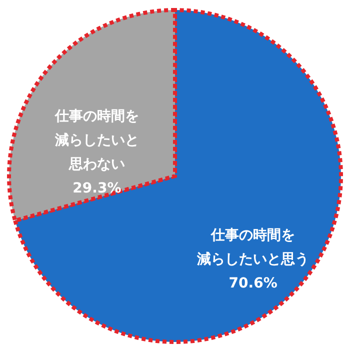 The height and width of the screenshot is (352, 350). Describe the element at coordinates (97, 188) in the screenshot. I see `data-label: 29.3%` at that location.